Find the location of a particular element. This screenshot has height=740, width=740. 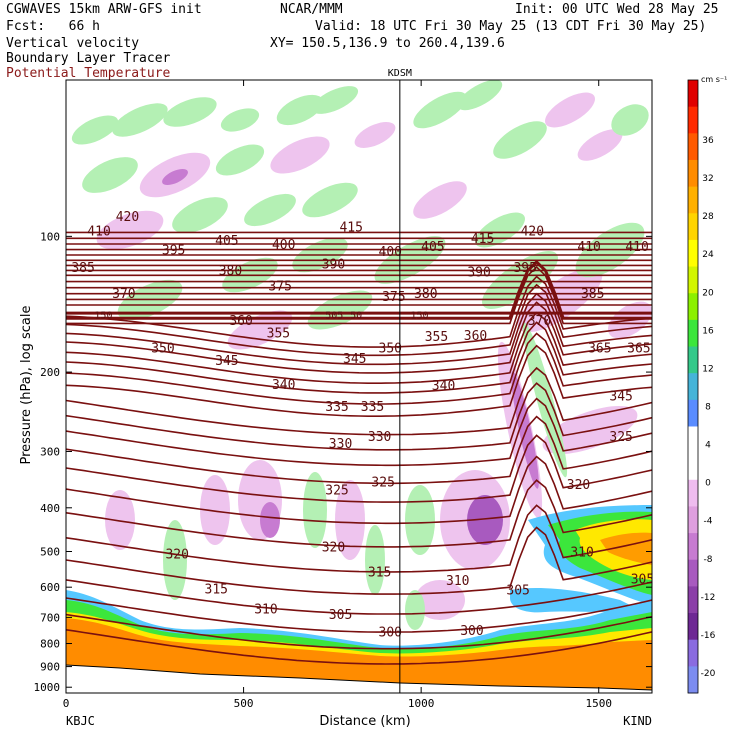

y-tick-label: 1000 is located at coordinates (47, 687).